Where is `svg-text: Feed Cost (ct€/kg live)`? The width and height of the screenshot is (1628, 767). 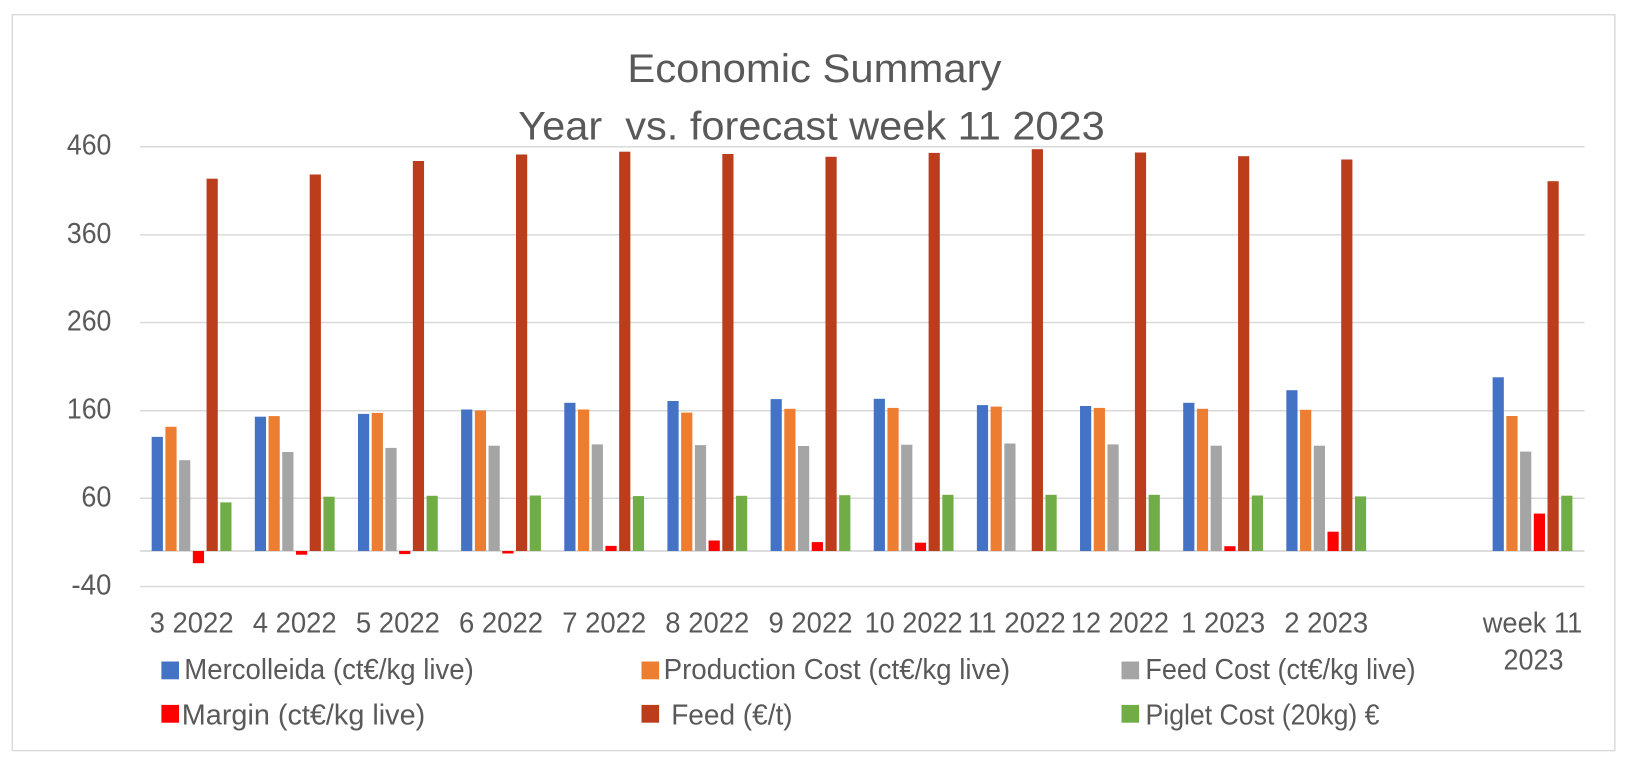 svg-text: Feed Cost (ct€/kg live) is located at coordinates (1280, 670).